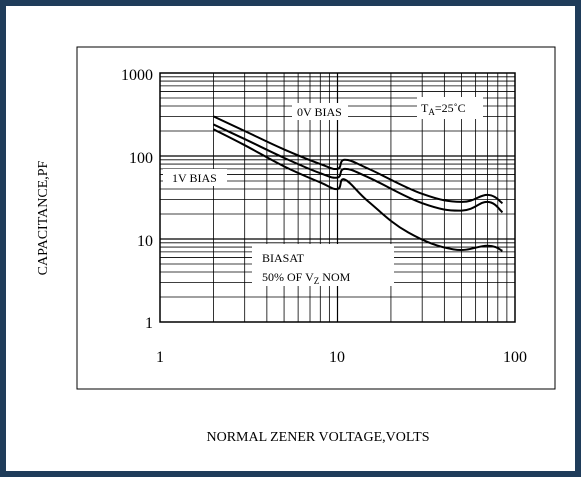 The height and width of the screenshot is (477, 581). I want to click on annotation-1v-bias-text: 1V BIAS, so click(194, 178).